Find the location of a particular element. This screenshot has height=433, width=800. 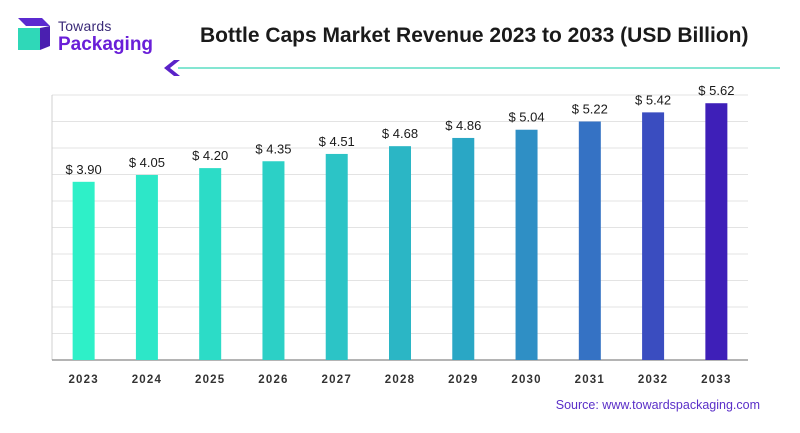

bar-2030 is located at coordinates (526, 244).